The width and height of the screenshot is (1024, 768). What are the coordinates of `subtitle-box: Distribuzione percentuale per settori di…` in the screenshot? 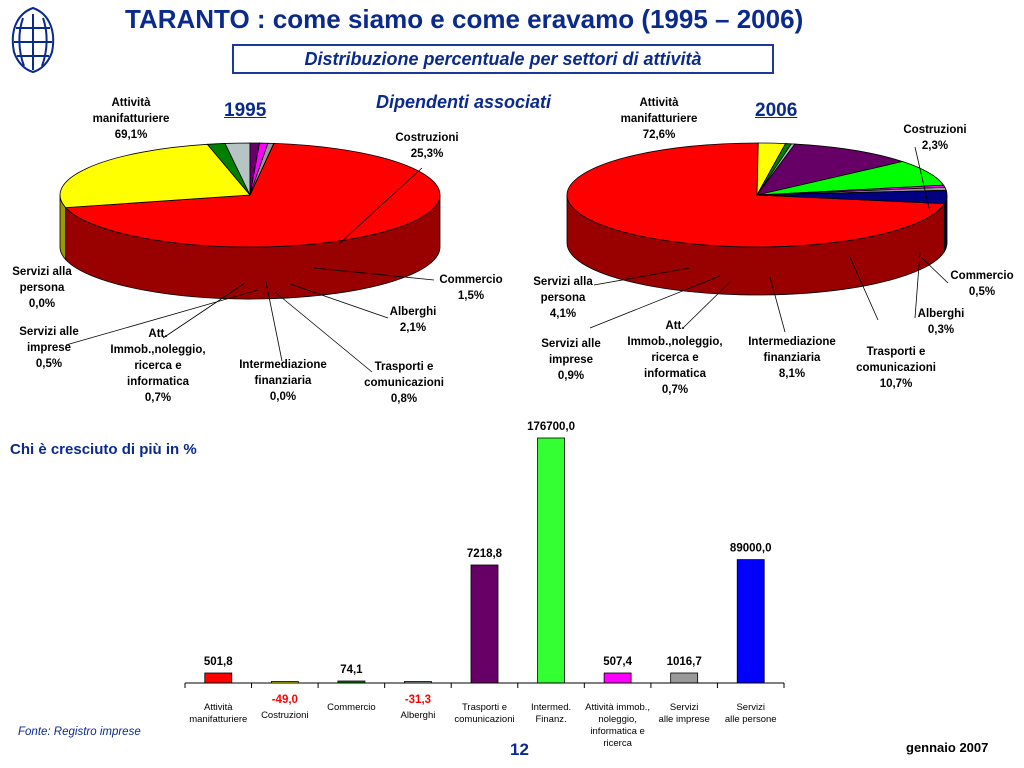 It's located at (503, 59).